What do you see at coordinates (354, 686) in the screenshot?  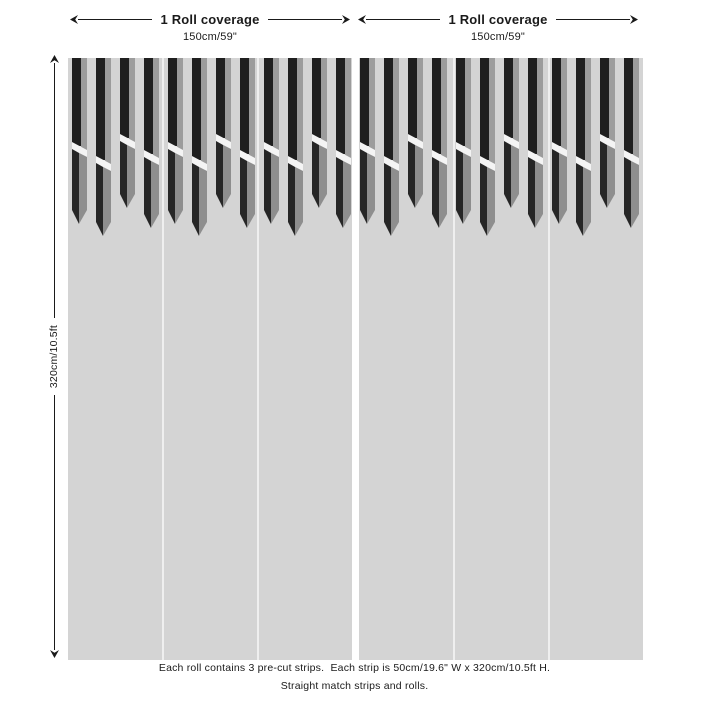 I see `caption-line2: Straight match strips and rolls.` at bounding box center [354, 686].